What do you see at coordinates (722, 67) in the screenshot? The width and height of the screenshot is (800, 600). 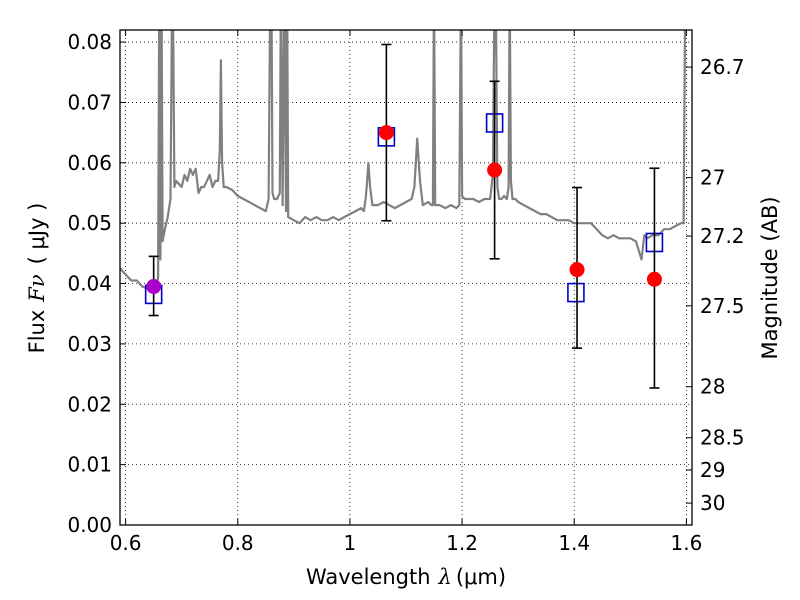 I see `y2-tick-label: 26.7` at bounding box center [722, 67].